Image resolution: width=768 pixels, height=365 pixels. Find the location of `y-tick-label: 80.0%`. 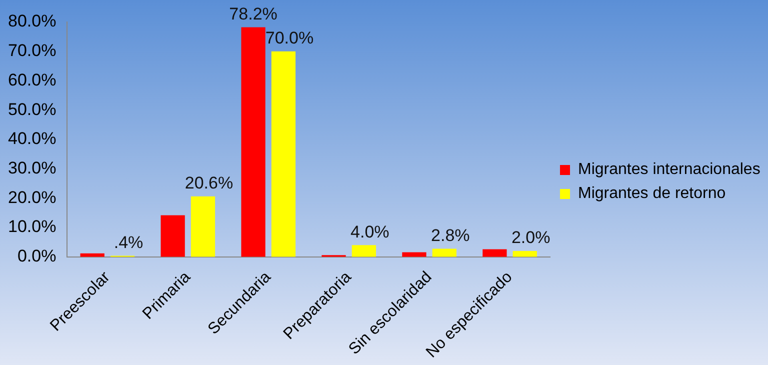

y-tick-label: 80.0% is located at coordinates (32, 21).